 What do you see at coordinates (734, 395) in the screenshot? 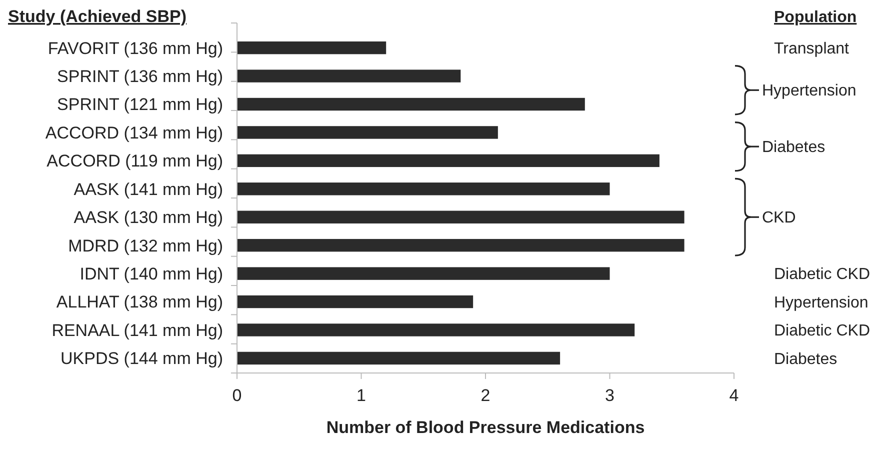
I see `x-tick-label: 4` at bounding box center [734, 395].